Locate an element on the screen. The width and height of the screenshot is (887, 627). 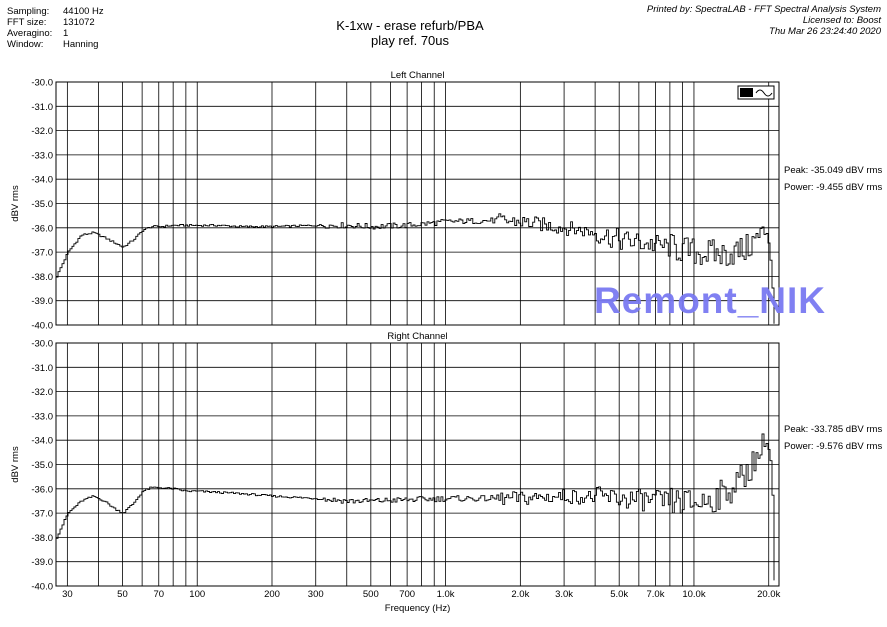
averaging-label: Averagino: is located at coordinates (30, 33).